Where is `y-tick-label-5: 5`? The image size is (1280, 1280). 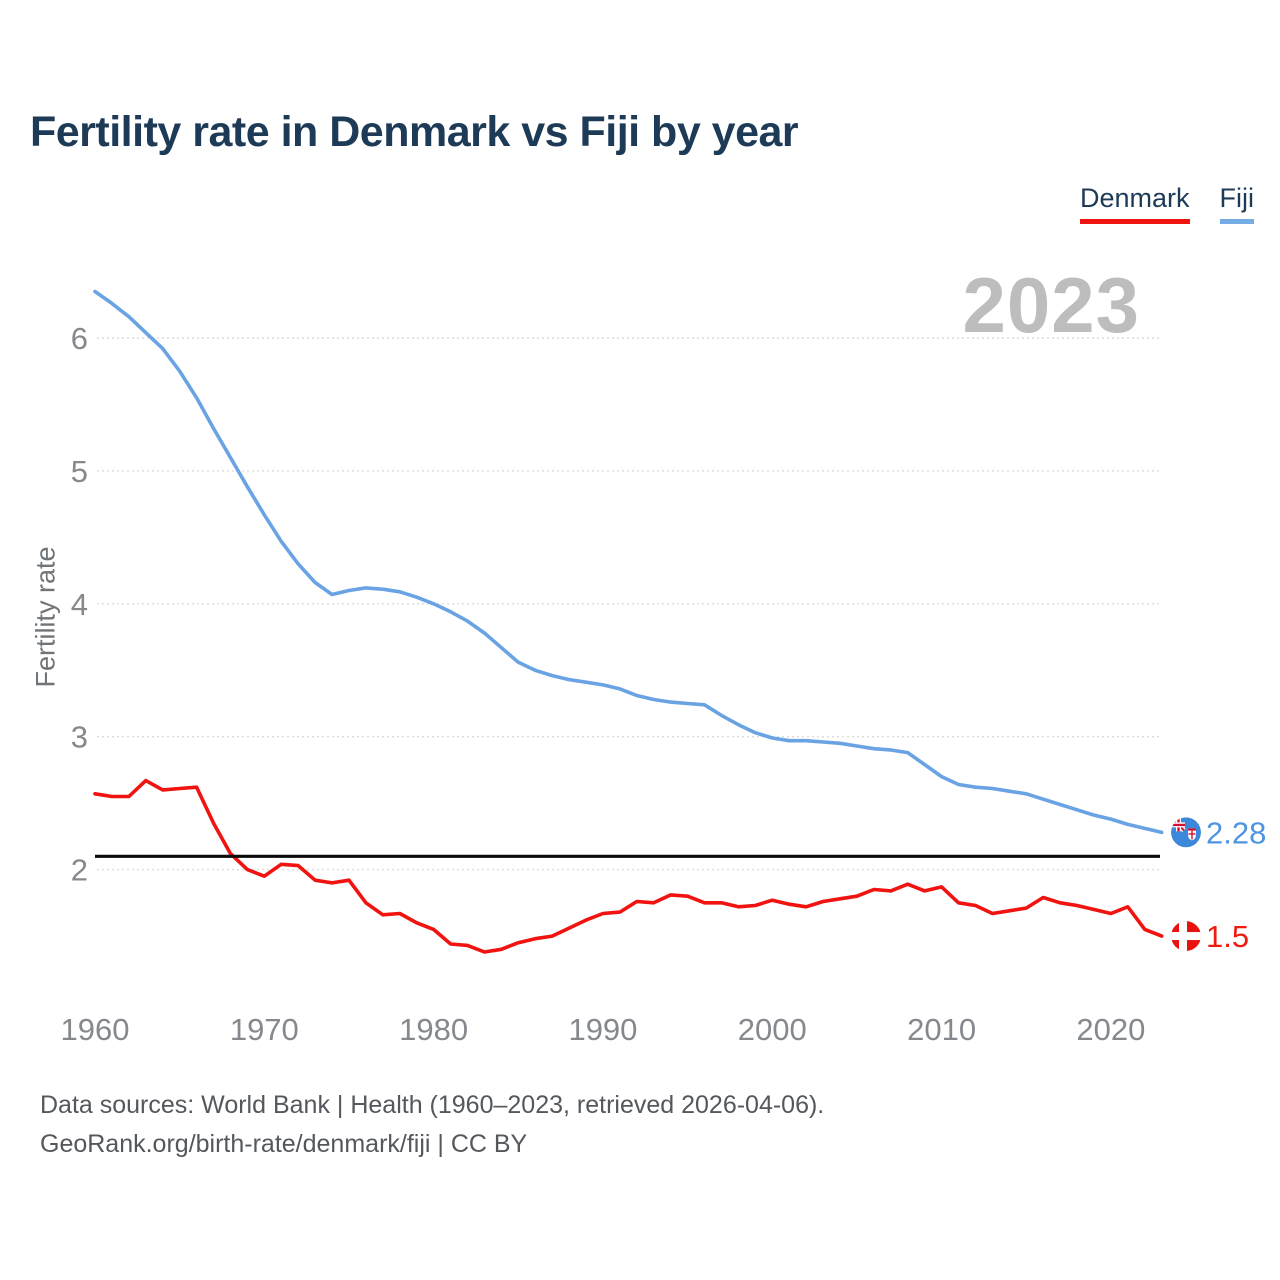
y-tick-label-5: 5 is located at coordinates (79, 471).